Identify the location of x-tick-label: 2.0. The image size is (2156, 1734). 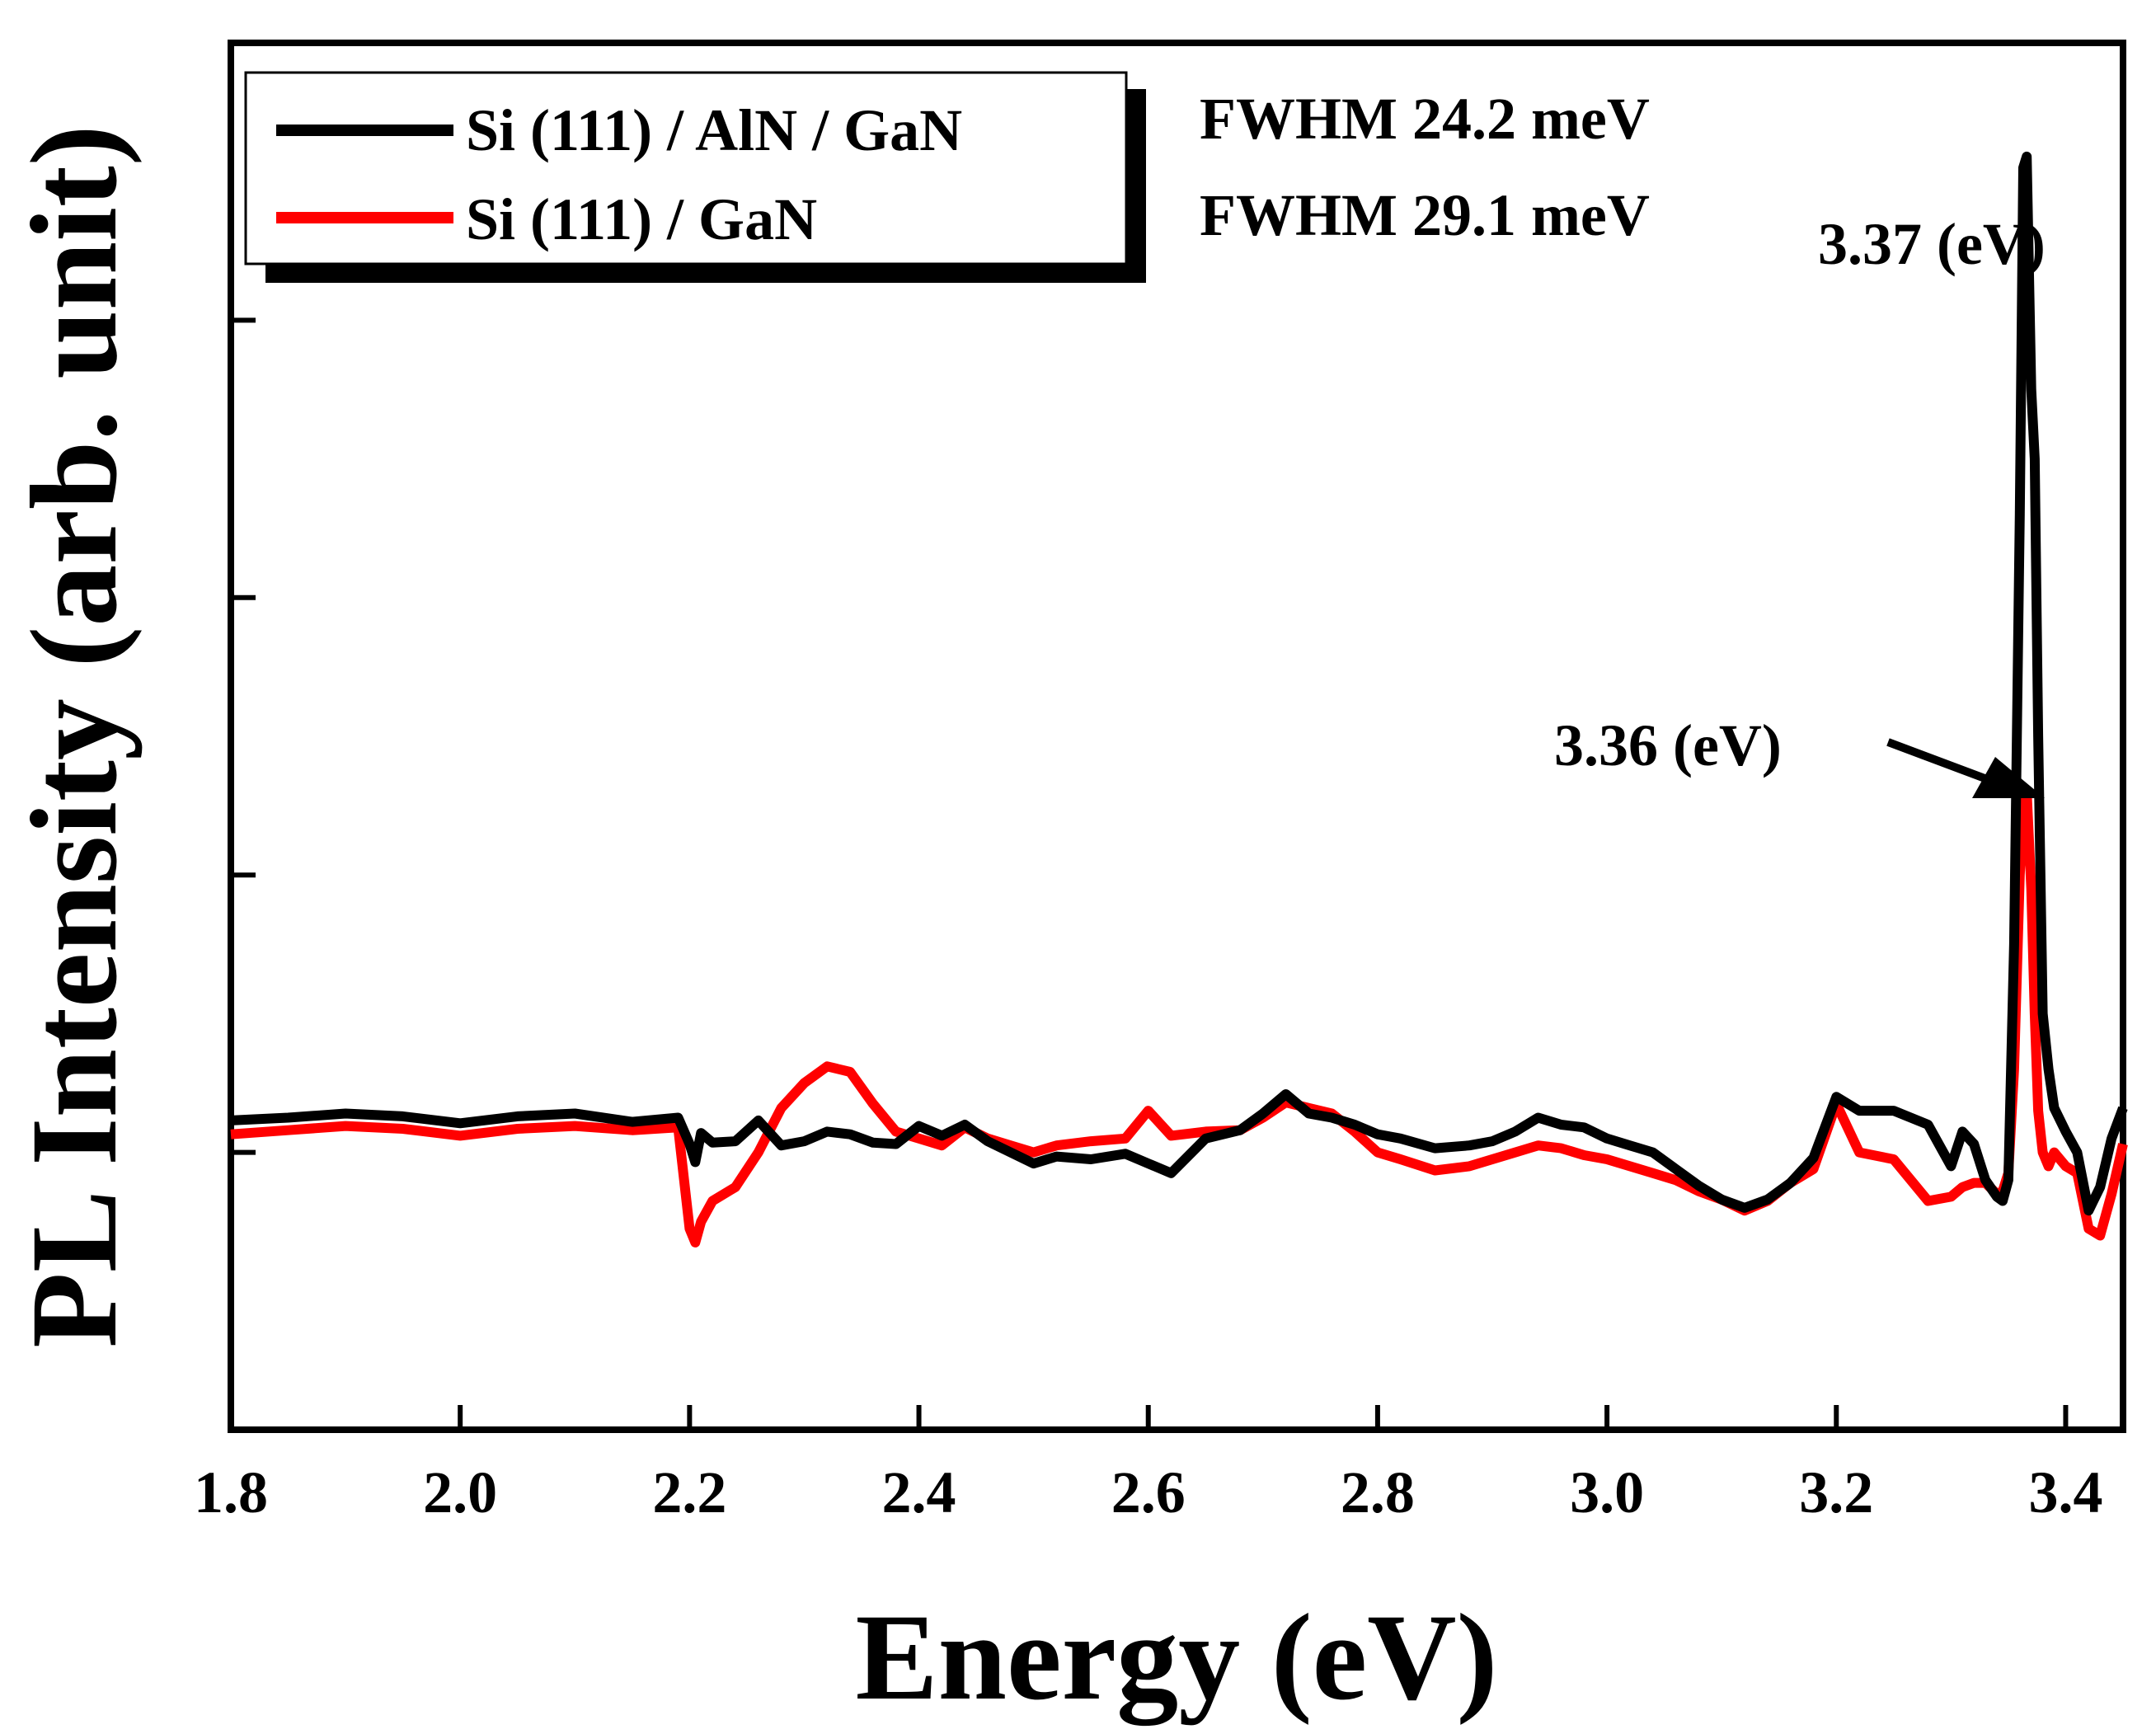
(460, 1492).